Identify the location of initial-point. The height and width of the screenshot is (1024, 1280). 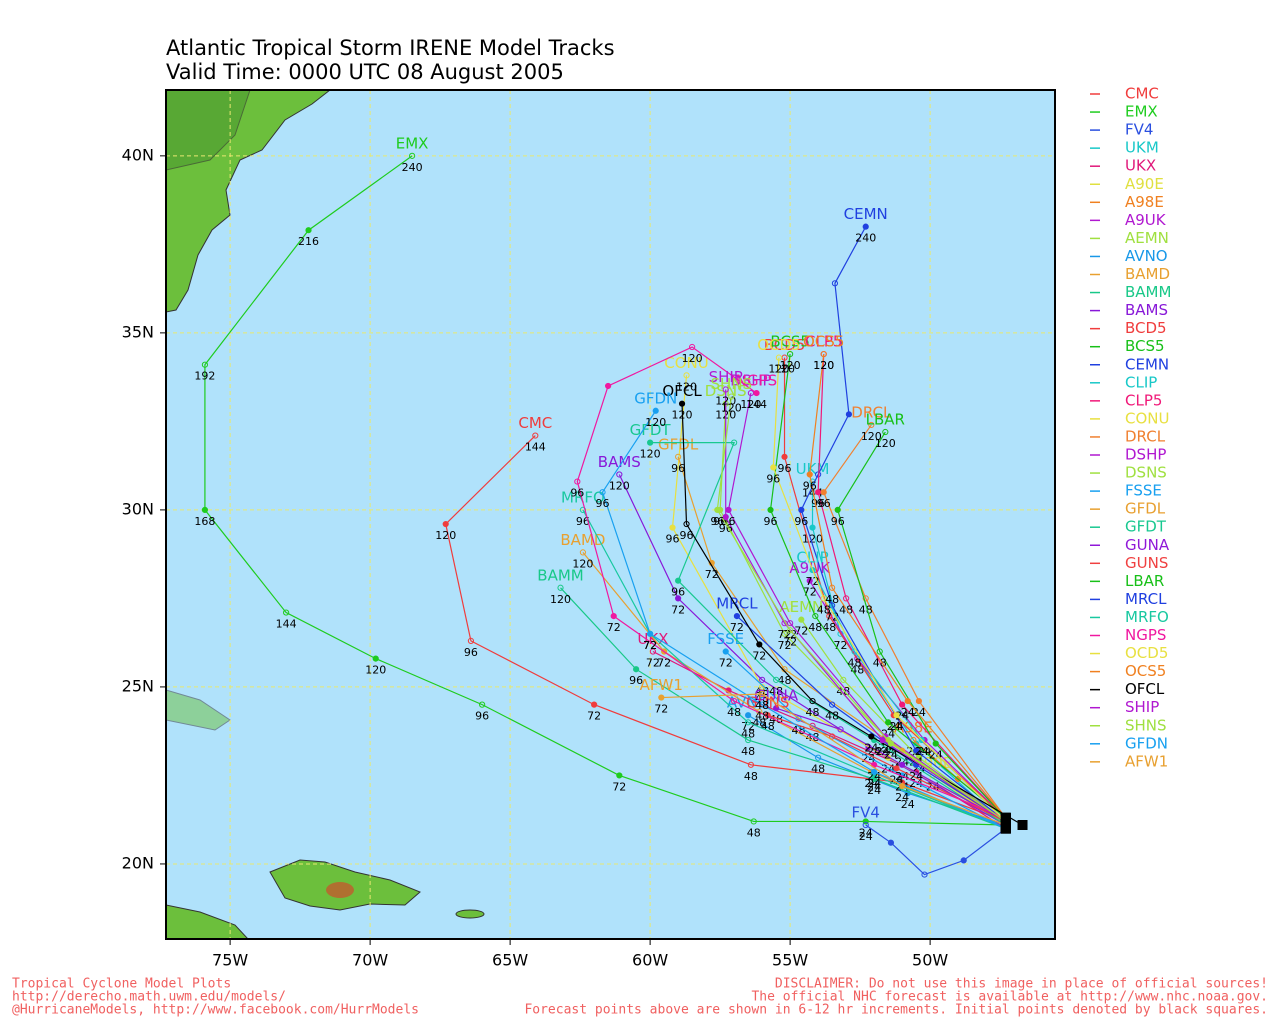
(1022, 824).